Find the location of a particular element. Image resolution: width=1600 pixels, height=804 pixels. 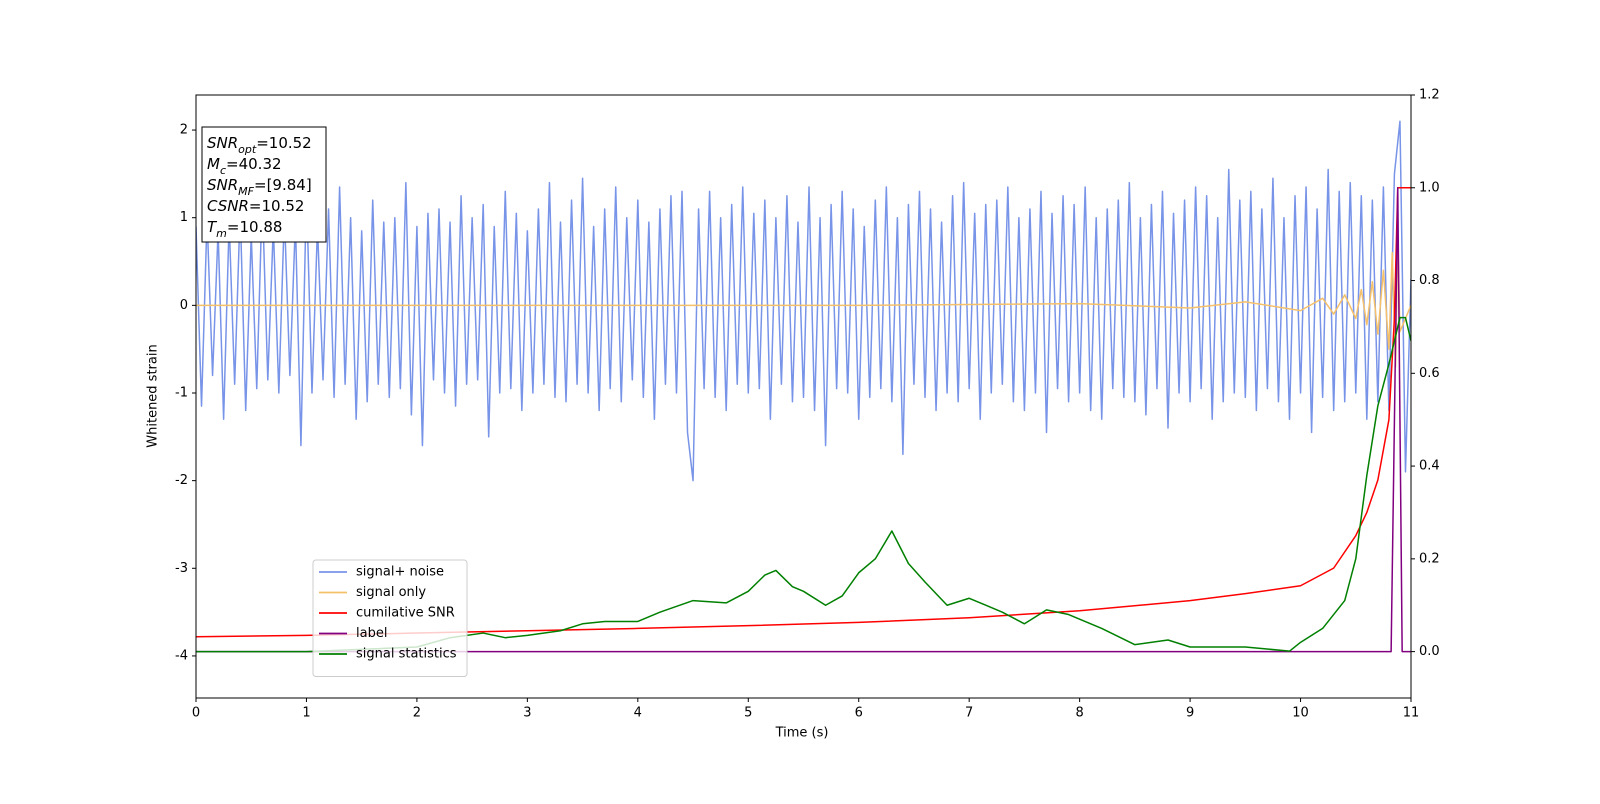

x-tick-label: 4 is located at coordinates (638, 713).